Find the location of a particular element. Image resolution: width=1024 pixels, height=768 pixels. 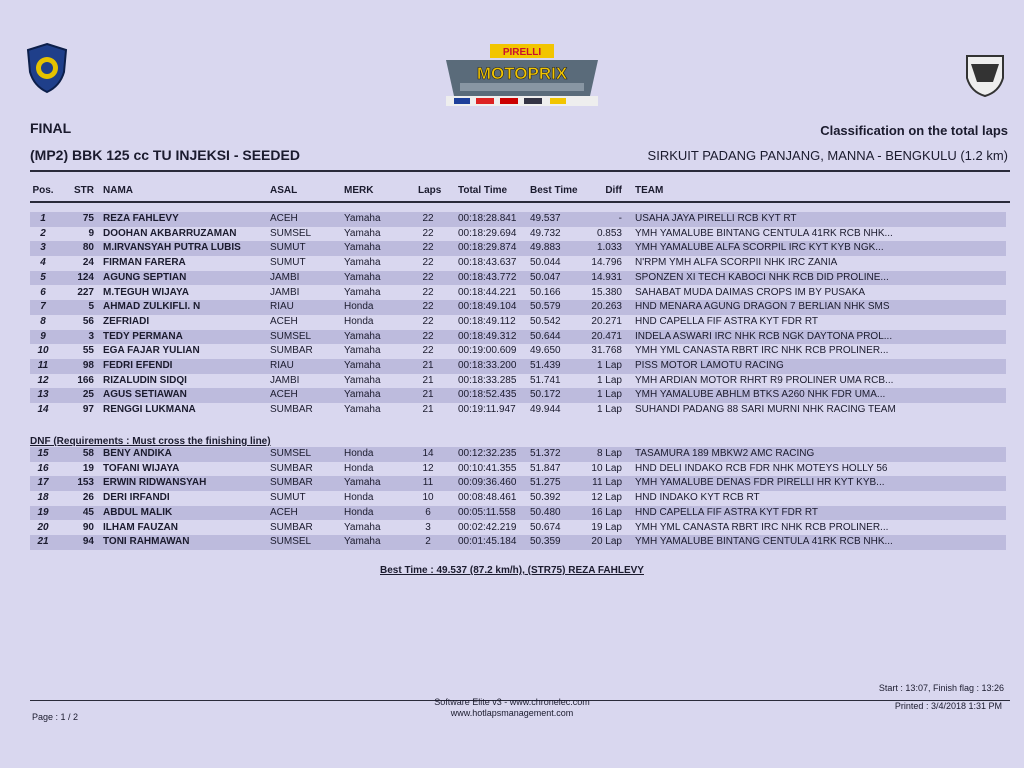

classification-type: Classification on the total laps is located at coordinates (914, 130).